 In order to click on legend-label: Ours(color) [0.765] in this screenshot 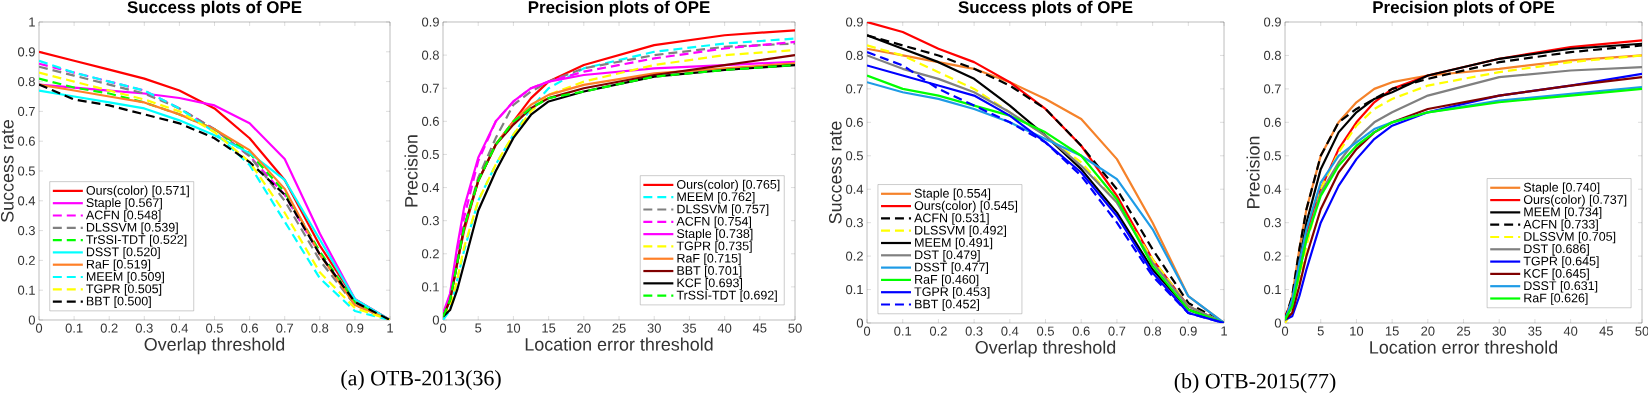, I will do `click(728, 185)`.